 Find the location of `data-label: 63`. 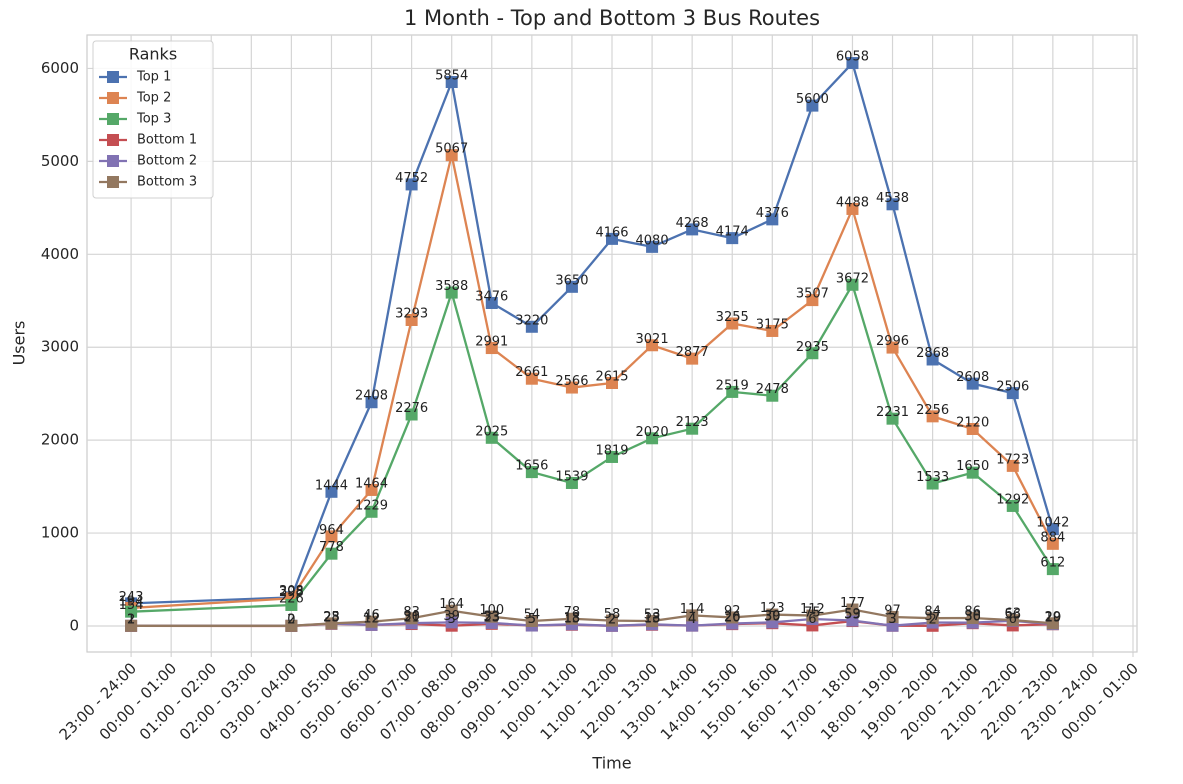

data-label: 63 is located at coordinates (1012, 614).